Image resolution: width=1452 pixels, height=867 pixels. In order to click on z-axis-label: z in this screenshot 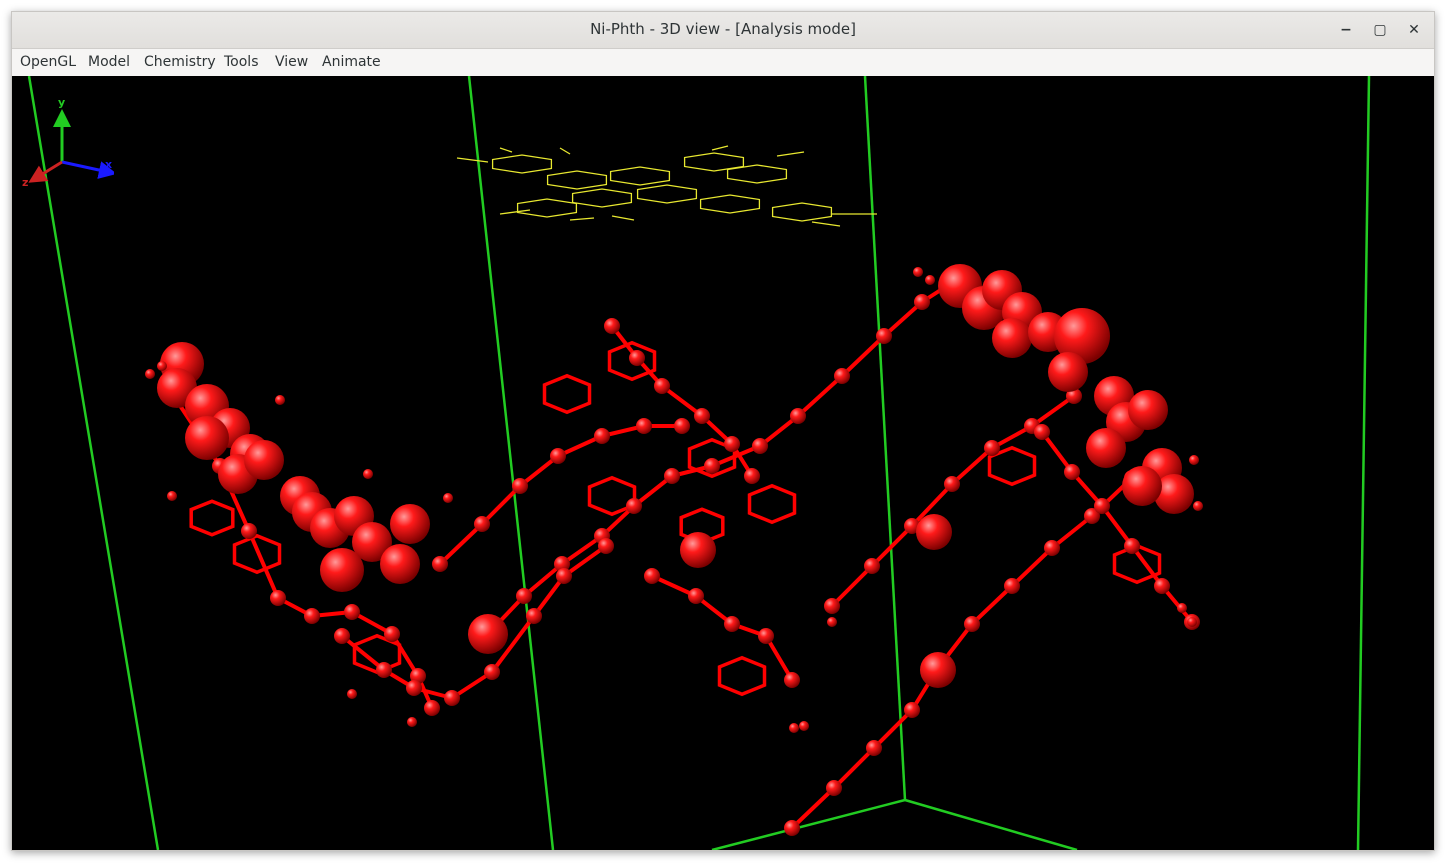, I will do `click(25, 182)`.